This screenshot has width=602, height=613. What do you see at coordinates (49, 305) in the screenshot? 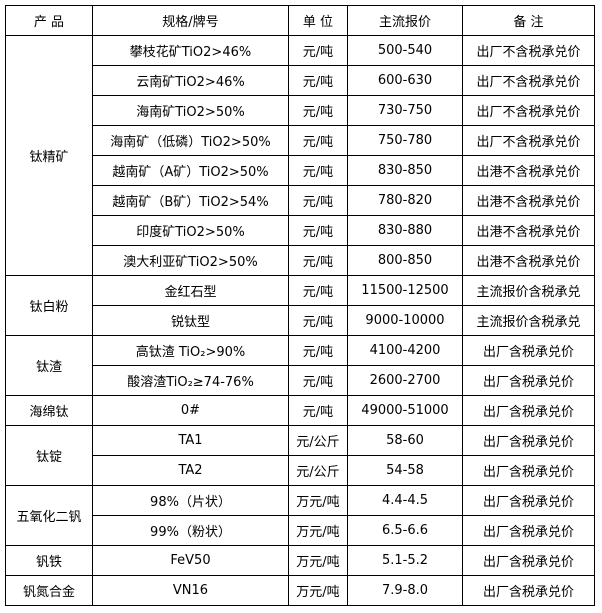
I see `product-cell: 钛白粉` at bounding box center [49, 305].